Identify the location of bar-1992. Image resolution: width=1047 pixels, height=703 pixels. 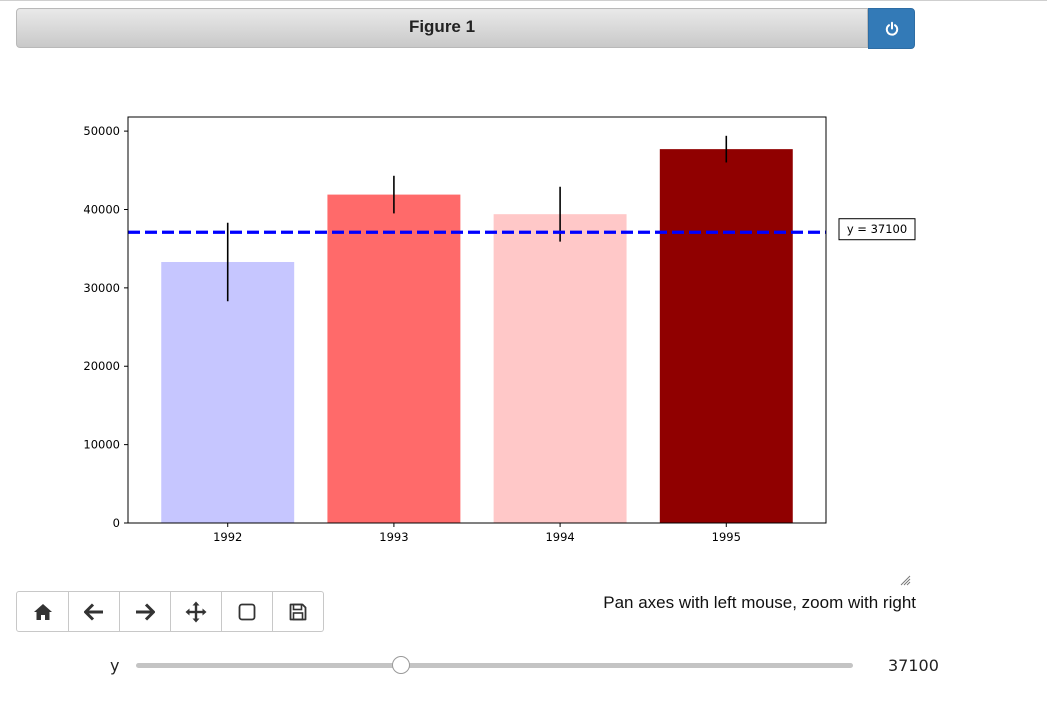
(228, 392).